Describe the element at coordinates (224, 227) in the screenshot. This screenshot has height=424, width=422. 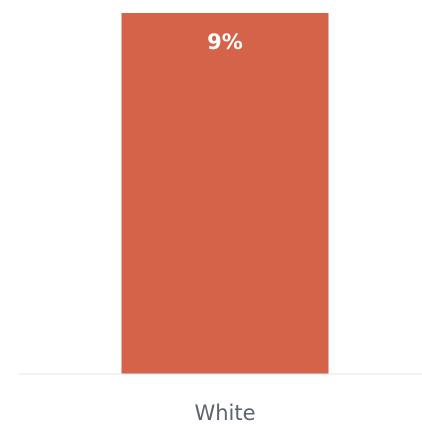
I see `labels-layer: 9% White` at that location.